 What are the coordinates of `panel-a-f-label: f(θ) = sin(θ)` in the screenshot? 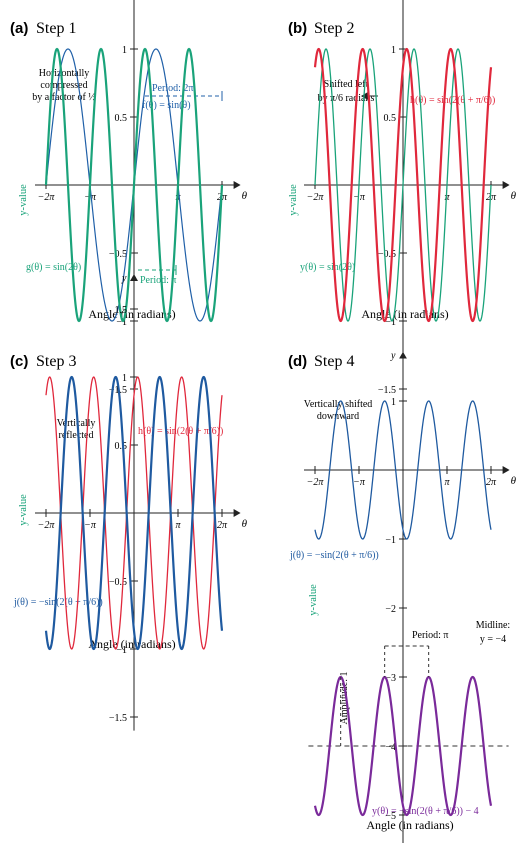 It's located at (166, 105).